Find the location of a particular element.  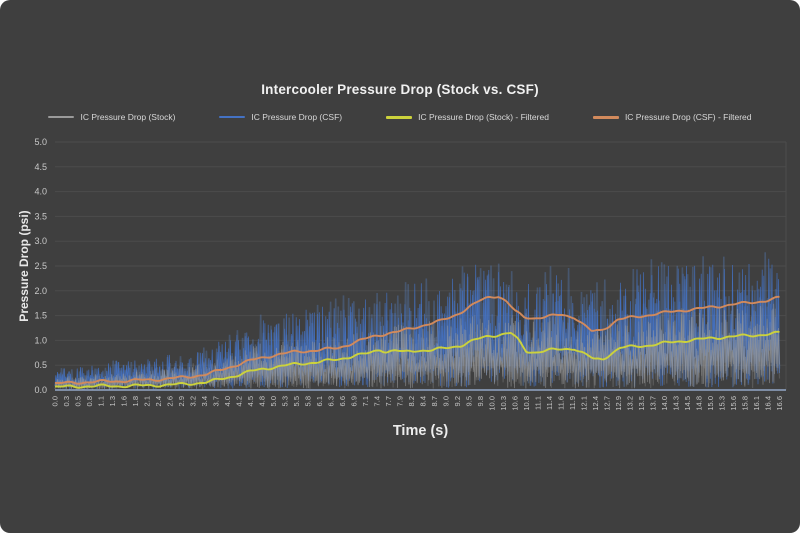

svg-text: 14.3 is located at coordinates (676, 403).